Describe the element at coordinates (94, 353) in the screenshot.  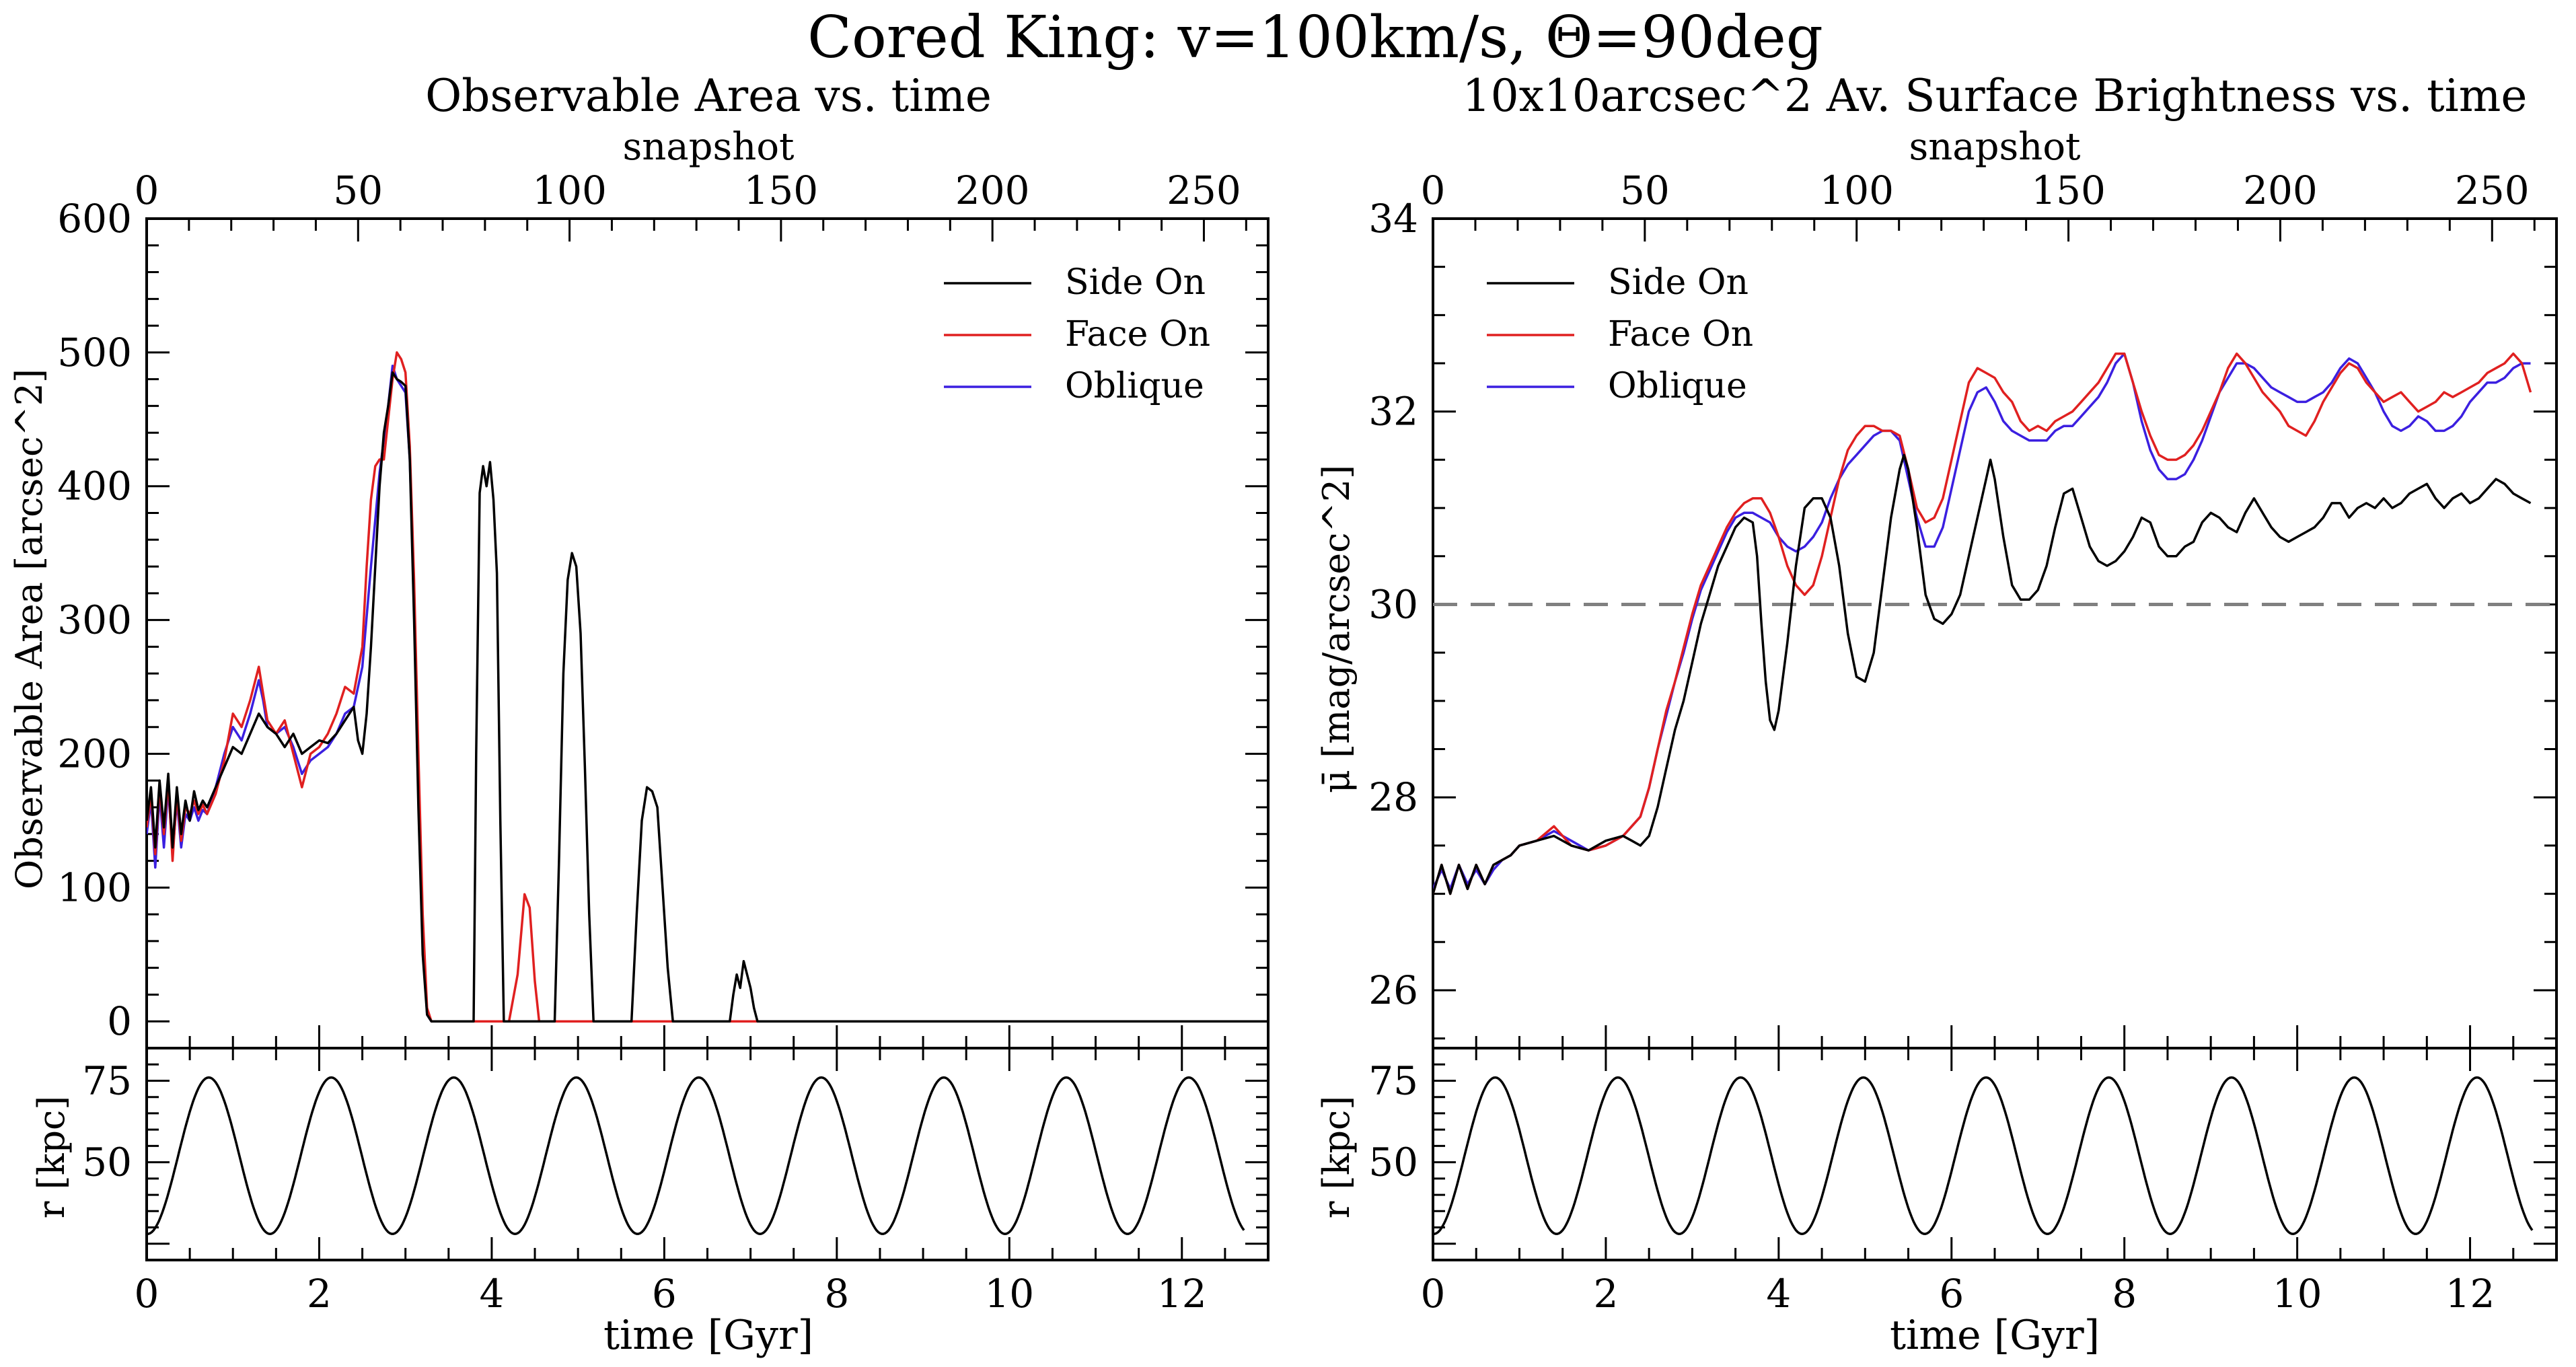
I see `y-tick-label: 500` at that location.